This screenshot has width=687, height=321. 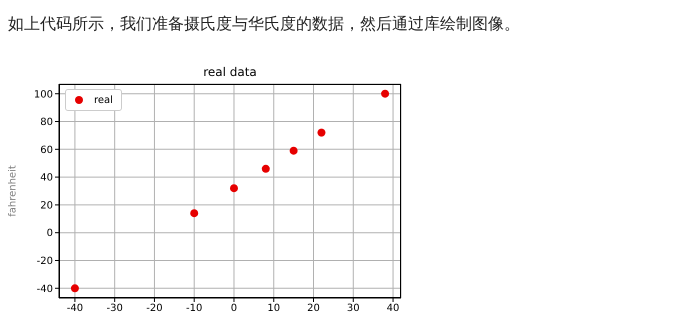 What do you see at coordinates (114, 308) in the screenshot?
I see `x-tick-label: -30` at bounding box center [114, 308].